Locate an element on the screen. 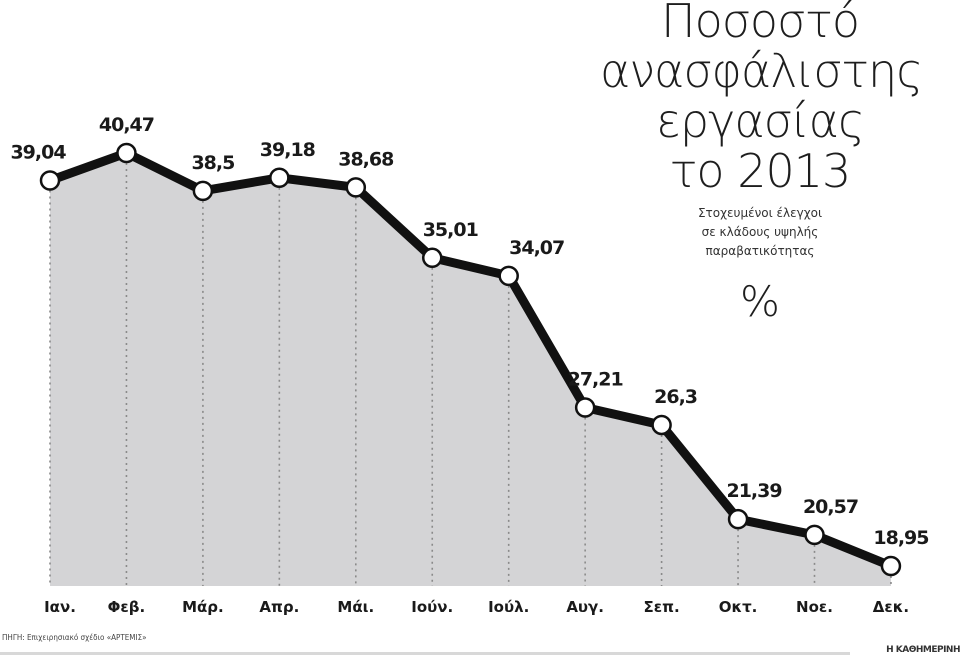 This screenshot has height=659, width=960. title-line: το 2013 is located at coordinates (760, 171).